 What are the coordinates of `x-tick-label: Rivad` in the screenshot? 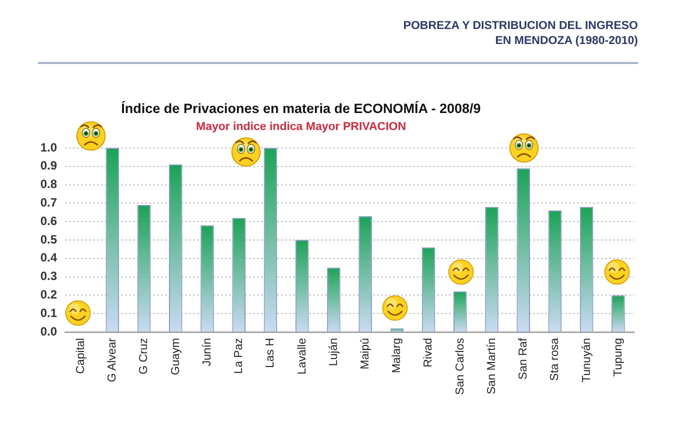 It's located at (428, 353).